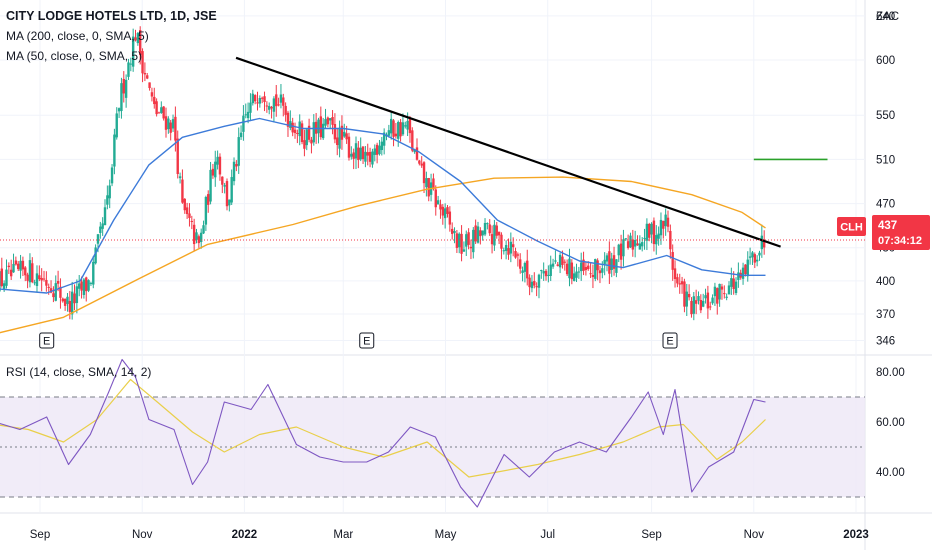 The image size is (932, 550). I want to click on ma200-legend: MA (200, close, 0, SMA, 5), so click(77, 36).